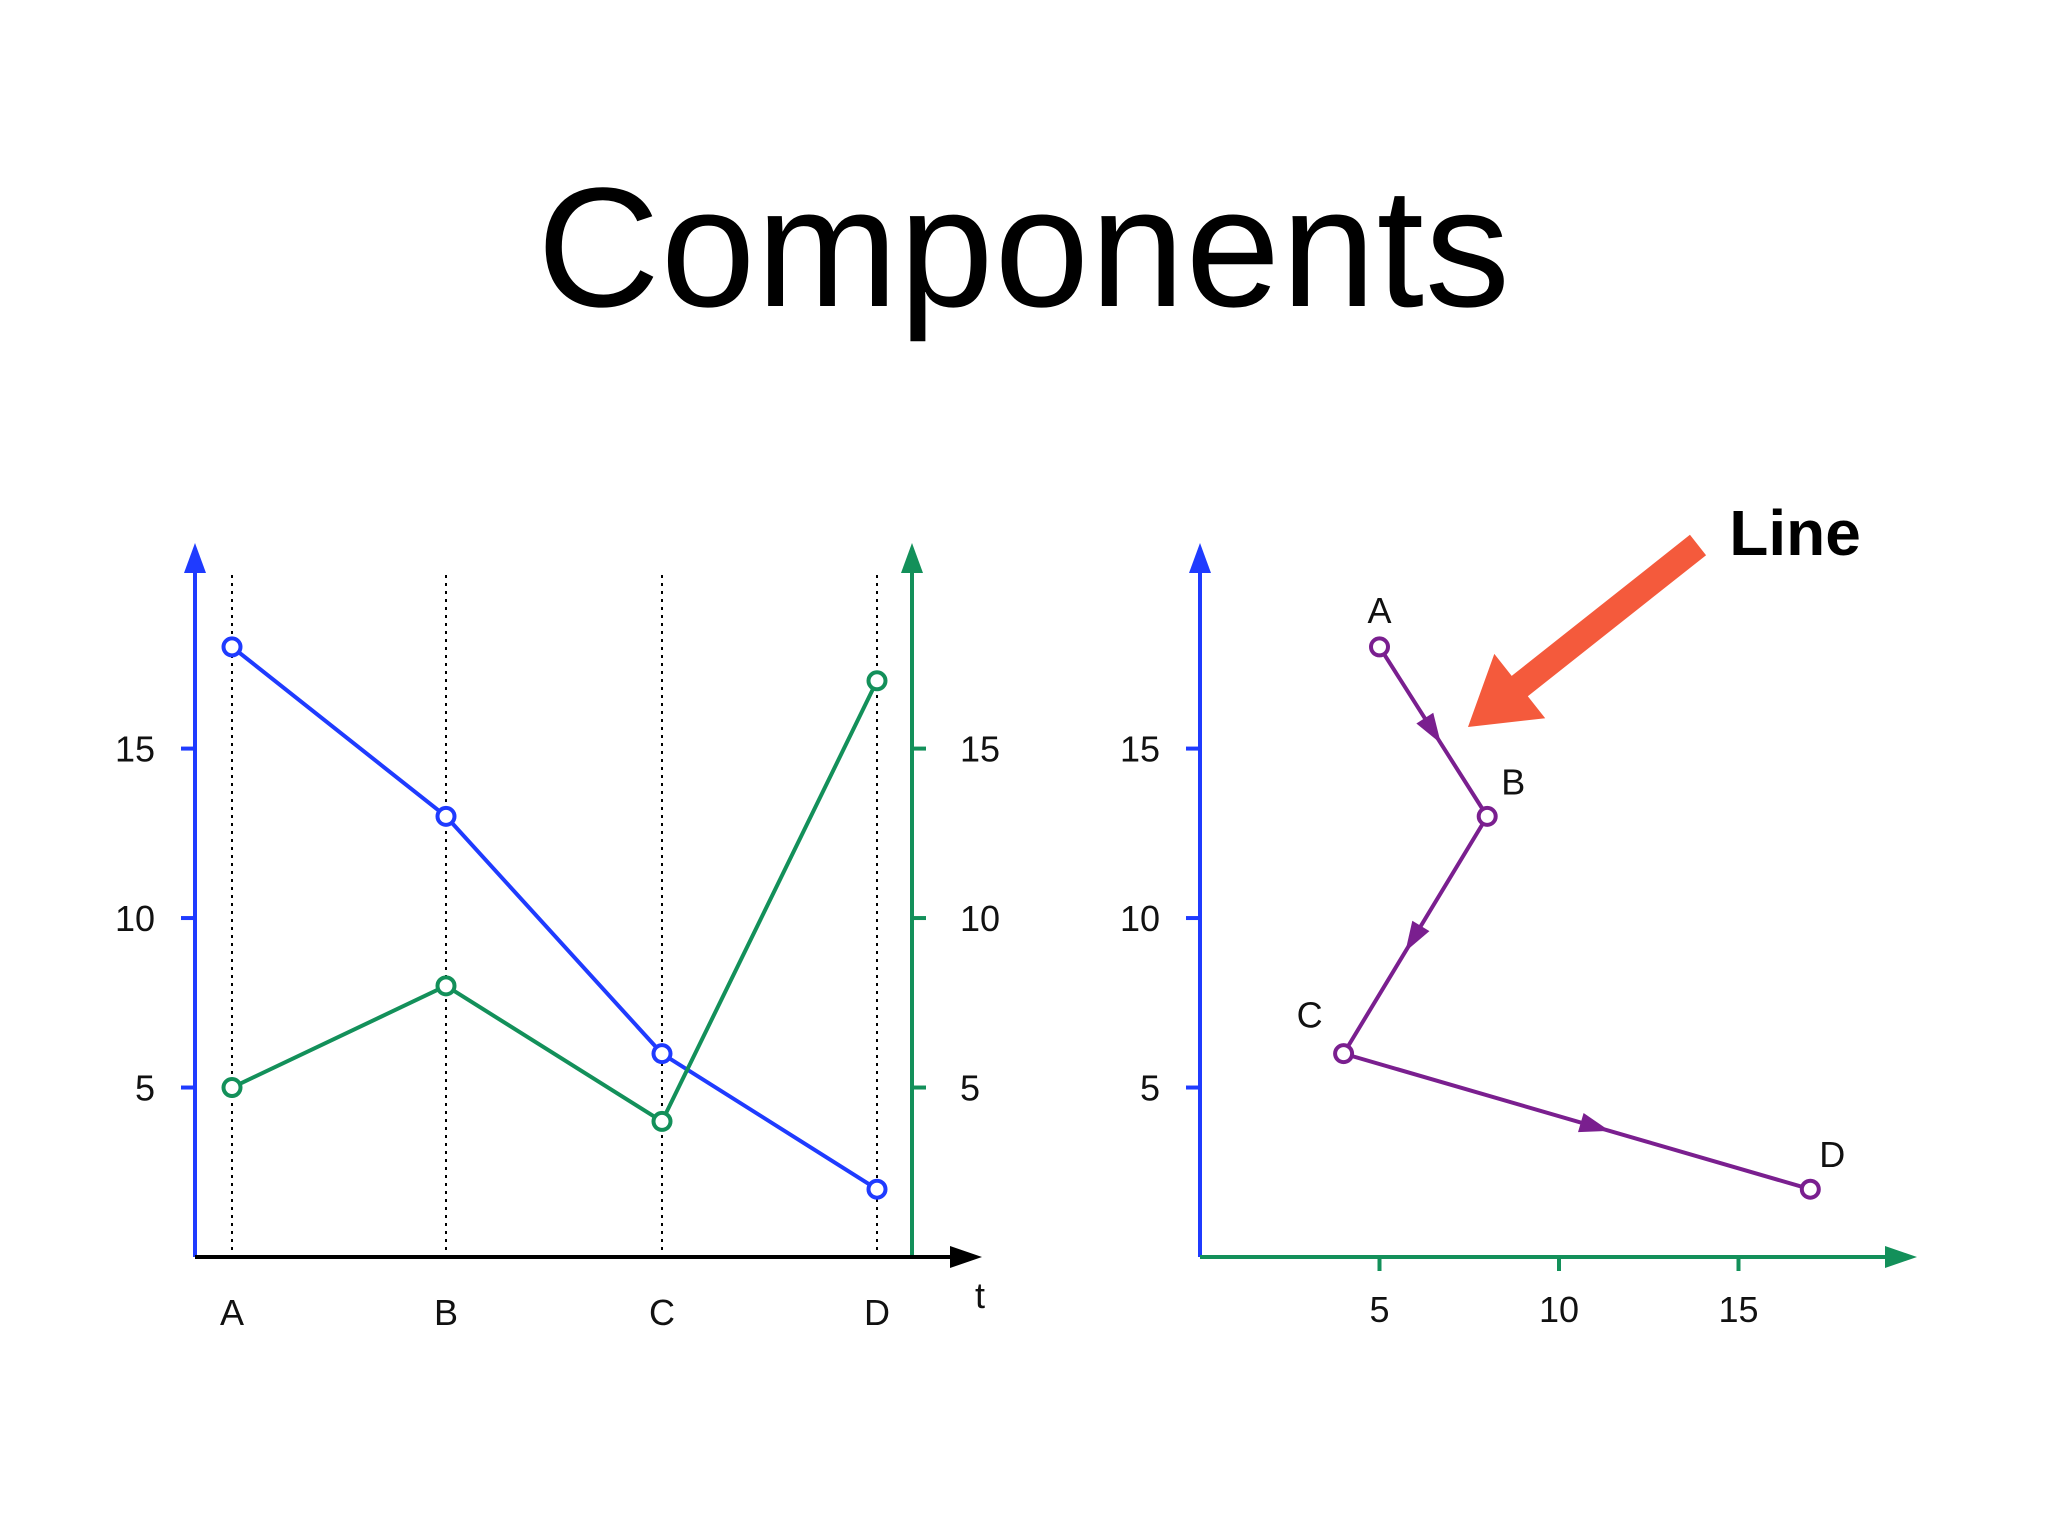 This screenshot has width=2048, height=1536. What do you see at coordinates (970, 1088) in the screenshot?
I see `right-tick-label: 5` at bounding box center [970, 1088].